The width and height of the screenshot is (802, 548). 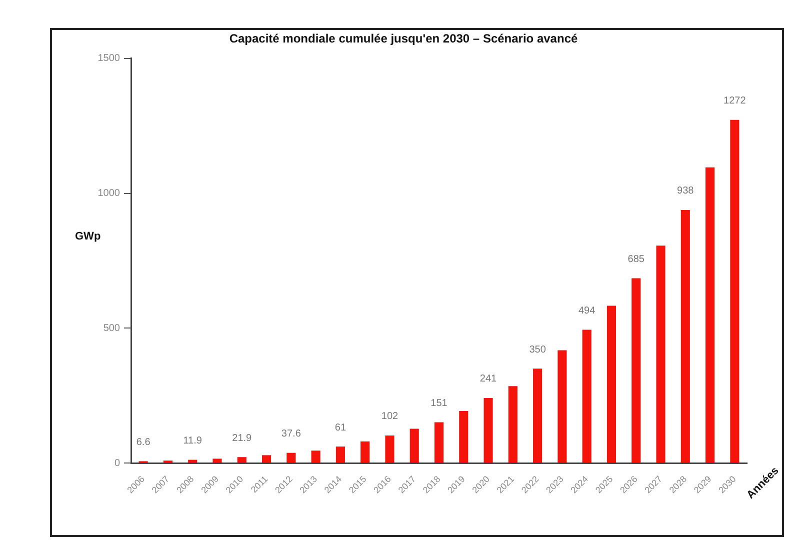 What do you see at coordinates (88, 236) in the screenshot?
I see `y-axis-title: GWp` at bounding box center [88, 236].